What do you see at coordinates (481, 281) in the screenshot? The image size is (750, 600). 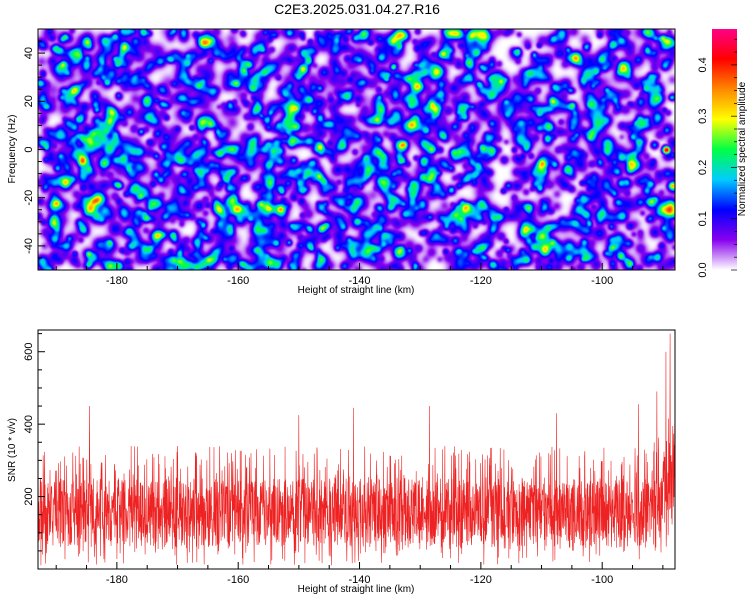 I see `spectrogram-x-tick-label: -120` at bounding box center [481, 281].